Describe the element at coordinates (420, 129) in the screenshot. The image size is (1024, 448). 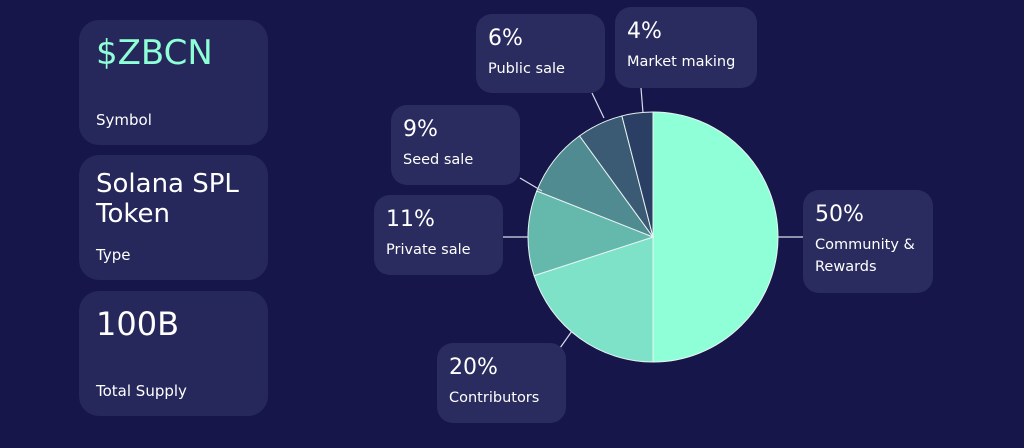
I see `value-label: 9%` at that location.